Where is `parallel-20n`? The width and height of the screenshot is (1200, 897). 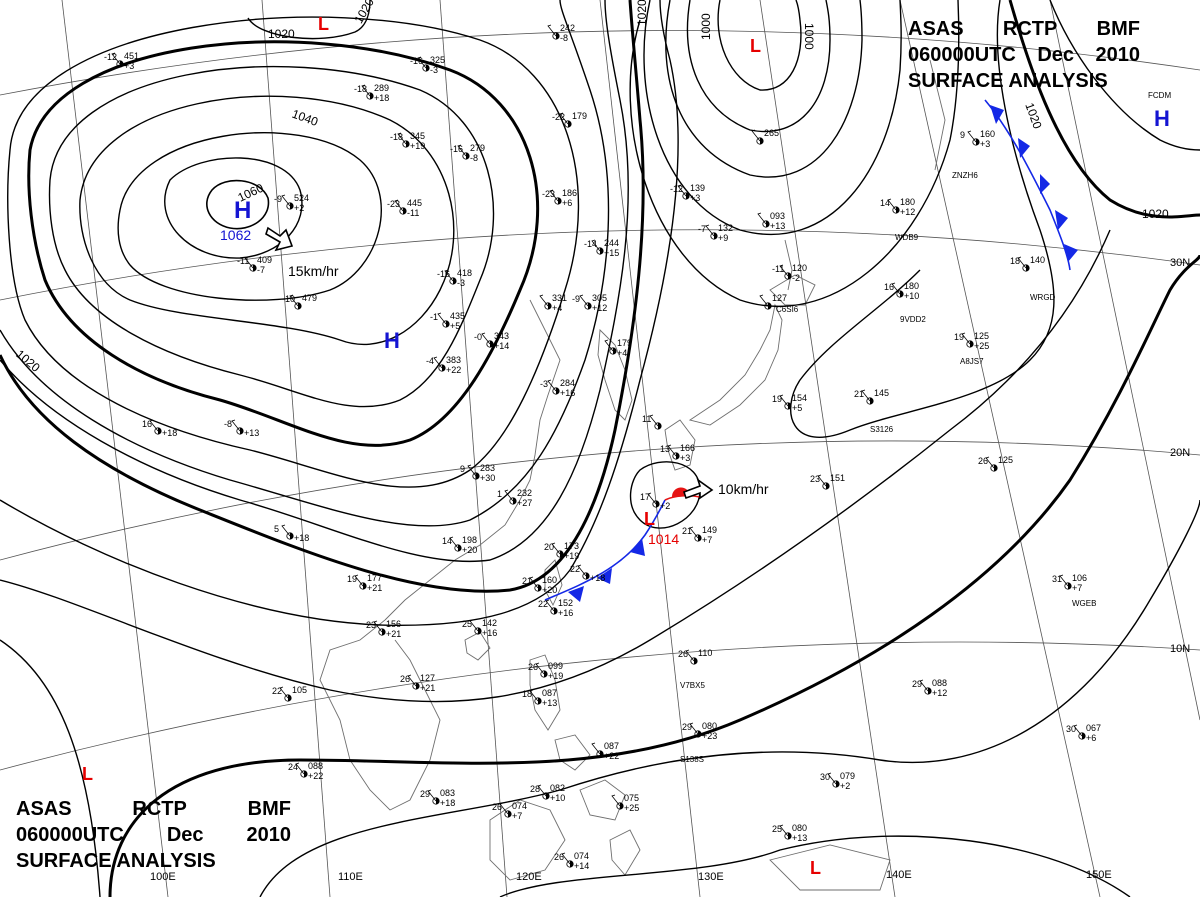 parallel-20n is located at coordinates (600, 500).